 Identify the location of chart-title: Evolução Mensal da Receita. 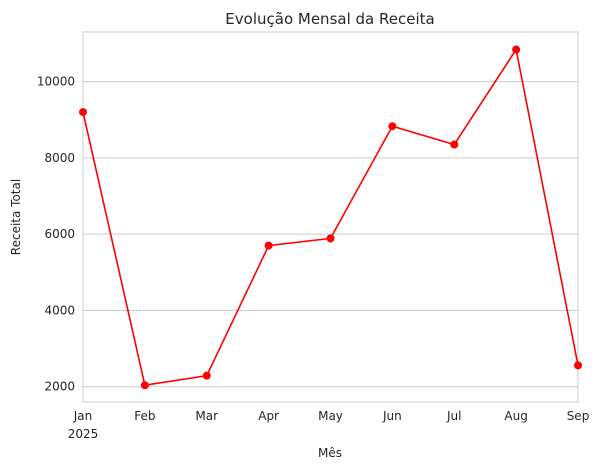
(329, 19).